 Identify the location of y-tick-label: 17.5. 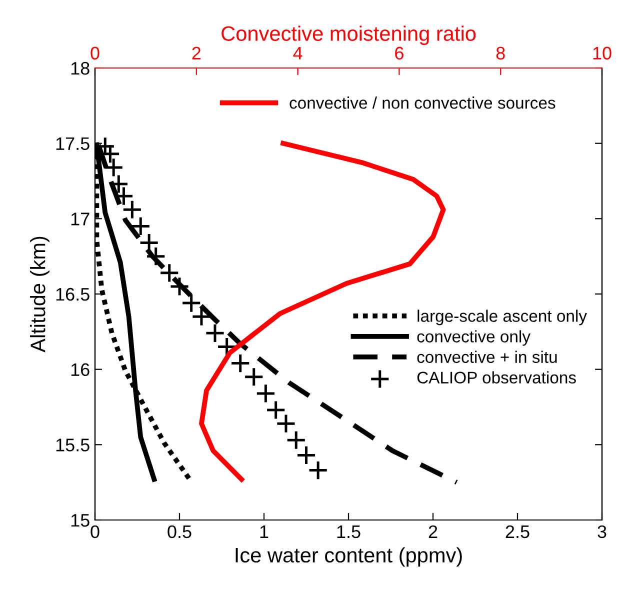
(73, 143).